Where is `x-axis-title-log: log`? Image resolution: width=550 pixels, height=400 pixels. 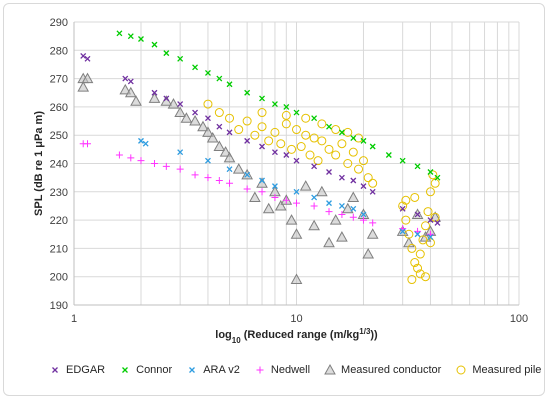 x-axis-title-log: log is located at coordinates (223, 335).